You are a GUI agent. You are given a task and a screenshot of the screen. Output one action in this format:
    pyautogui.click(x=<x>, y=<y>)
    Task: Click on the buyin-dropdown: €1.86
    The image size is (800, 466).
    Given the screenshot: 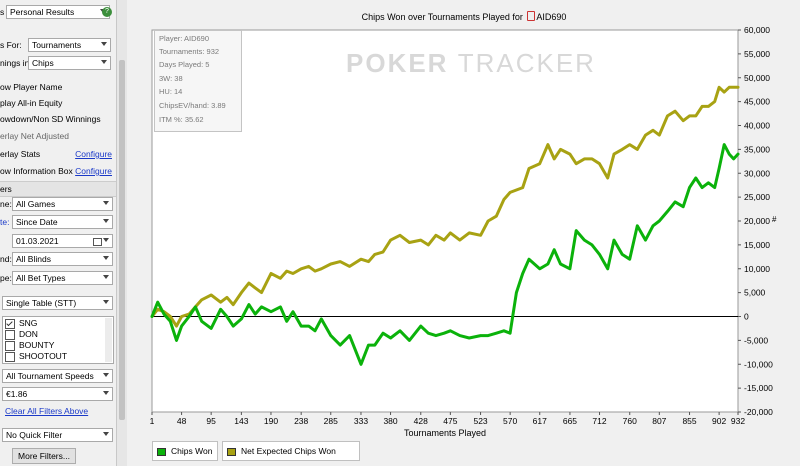 What is the action you would take?
    pyautogui.click(x=57, y=394)
    